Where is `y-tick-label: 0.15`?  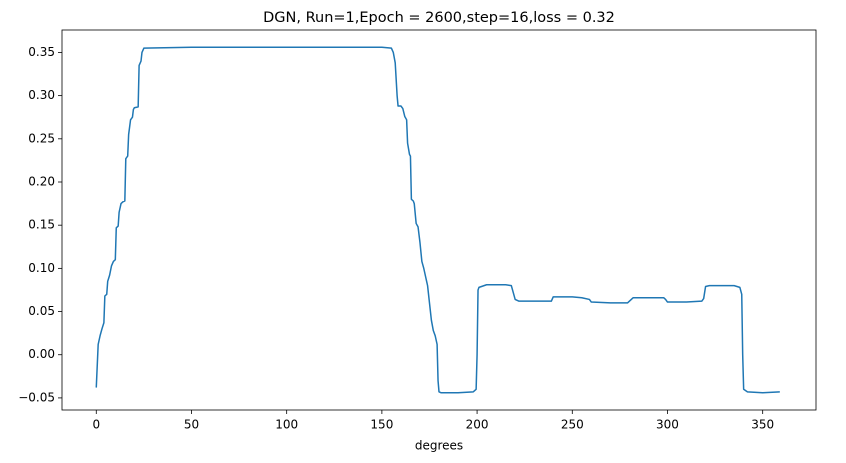 y-tick-label: 0.15 is located at coordinates (41, 225).